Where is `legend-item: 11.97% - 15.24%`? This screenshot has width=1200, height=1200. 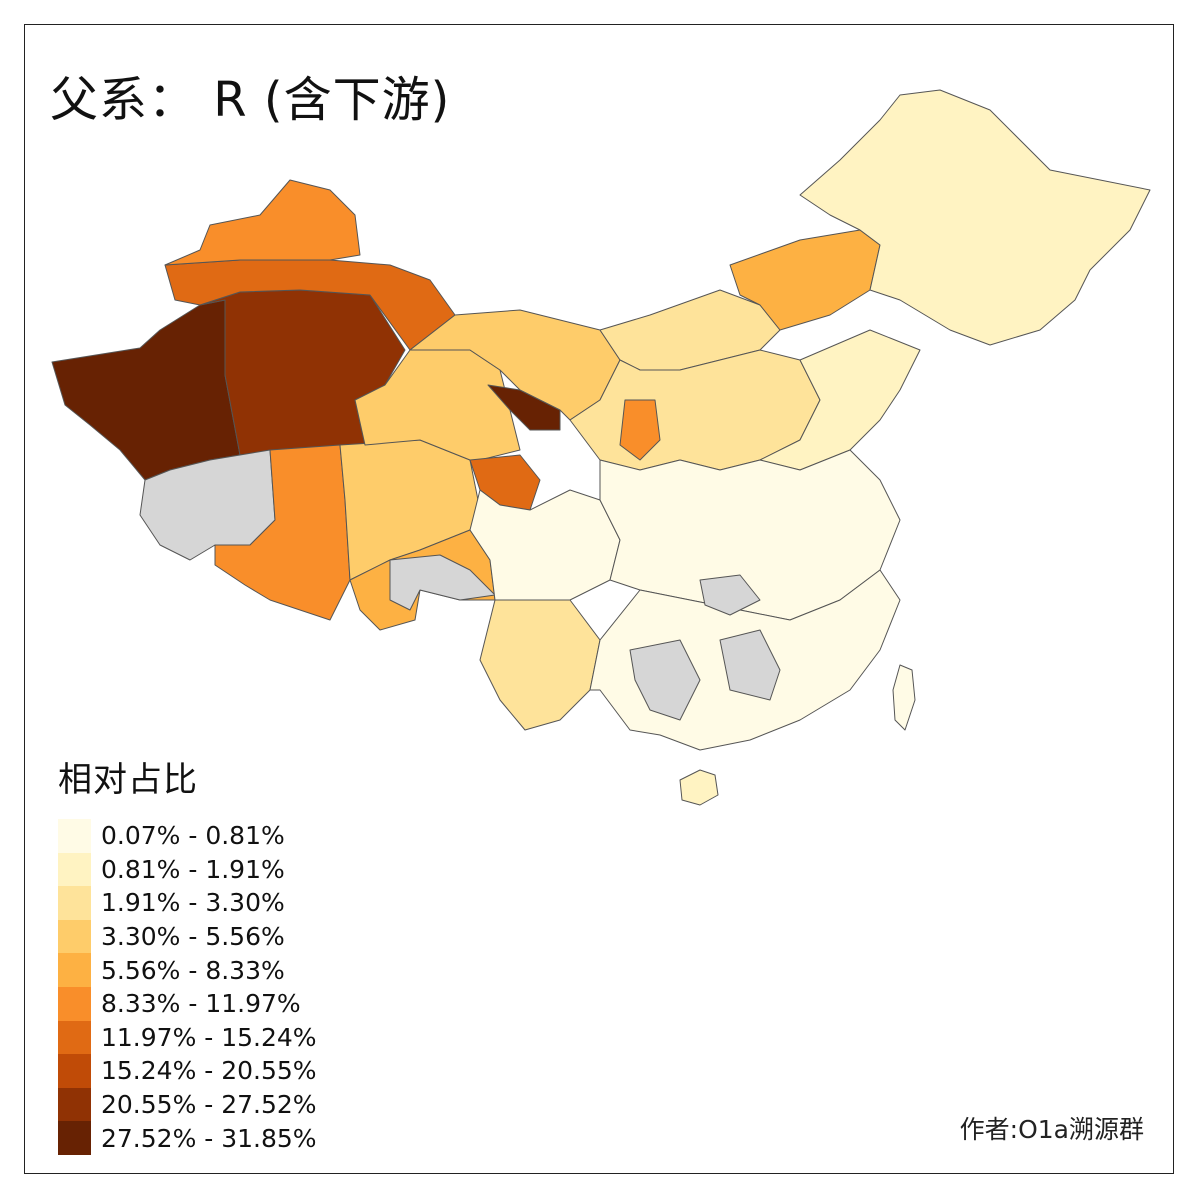
legend-item: 11.97% - 15.24% is located at coordinates (187, 1037).